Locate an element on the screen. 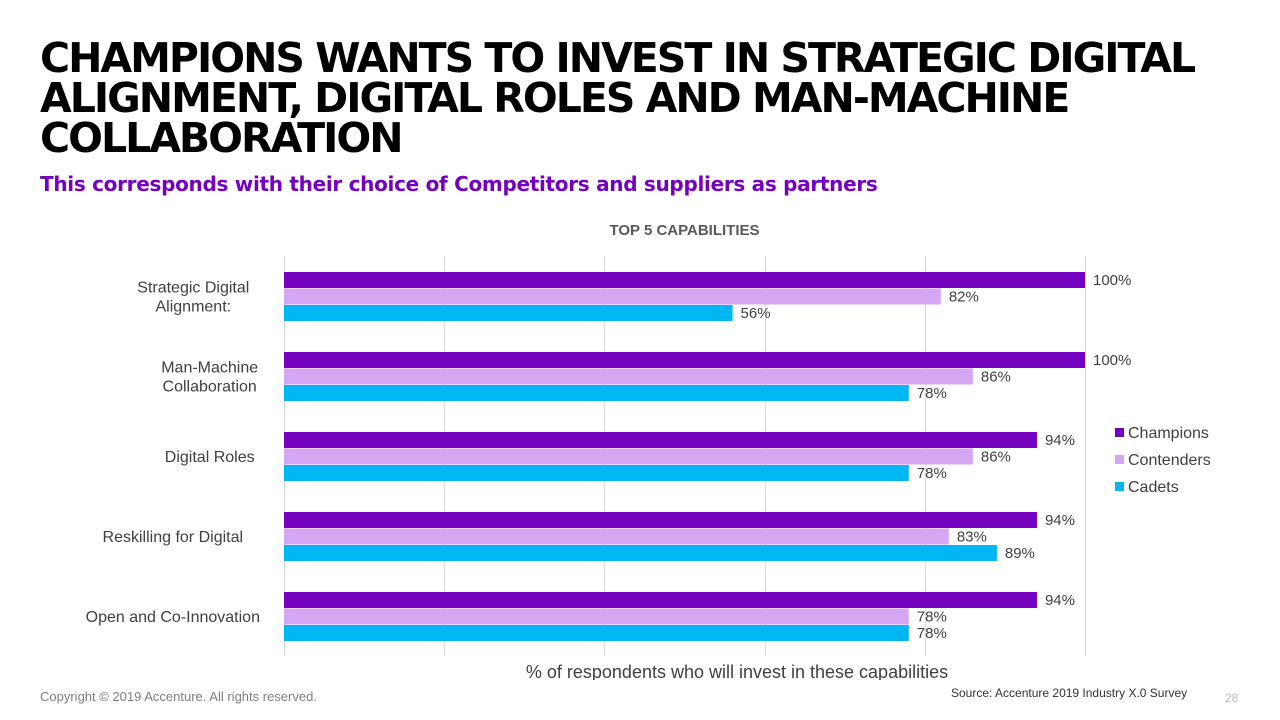 Image resolution: width=1280 pixels, height=720 pixels. legend-swatch-contenders is located at coordinates (1119, 459).